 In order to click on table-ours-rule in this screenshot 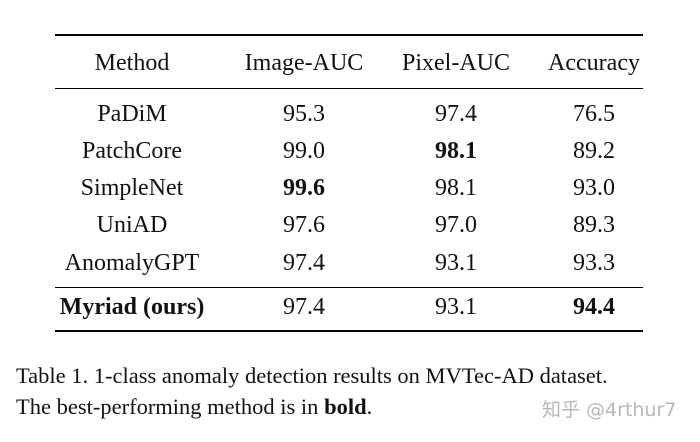, I will do `click(349, 287)`.